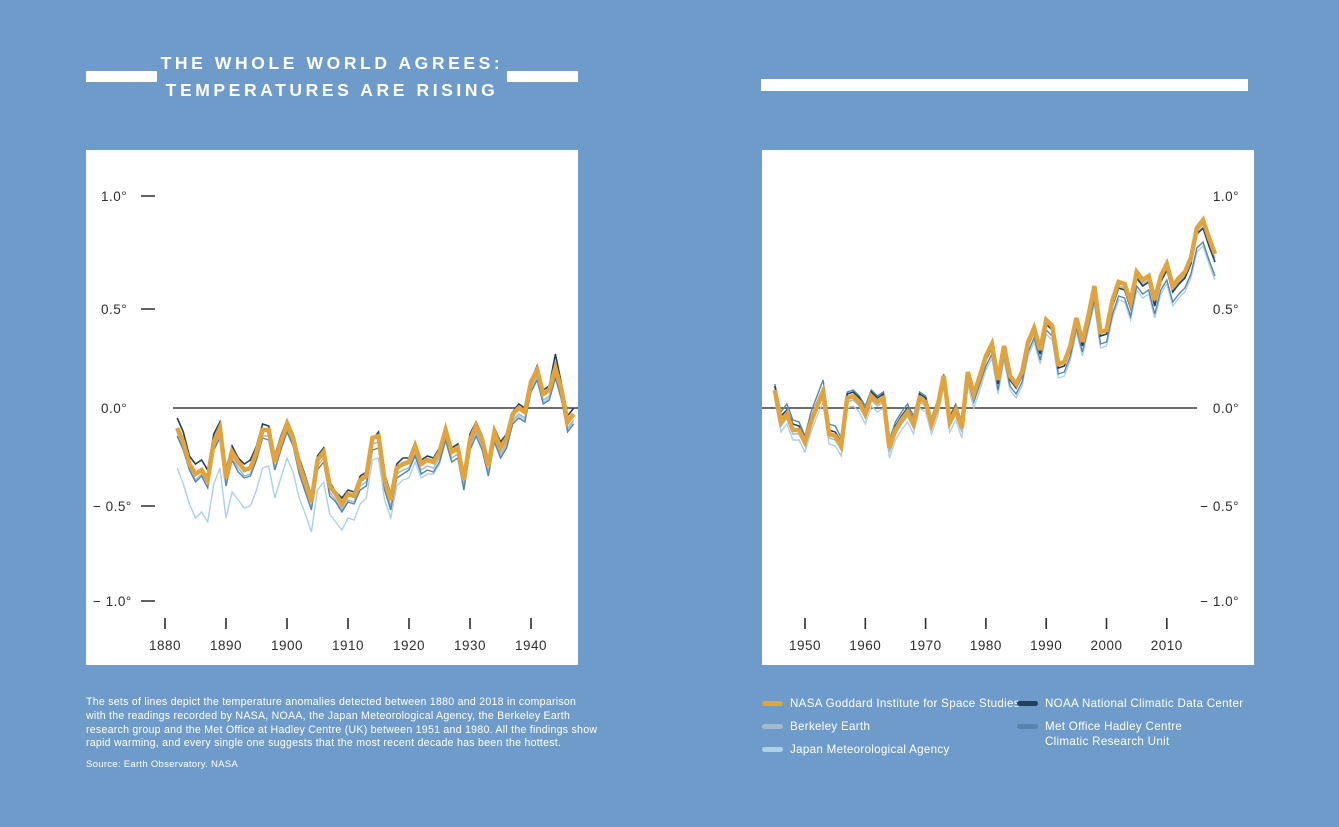  I want to click on legend-item-berkeley: Berkeley Earth, so click(816, 727).